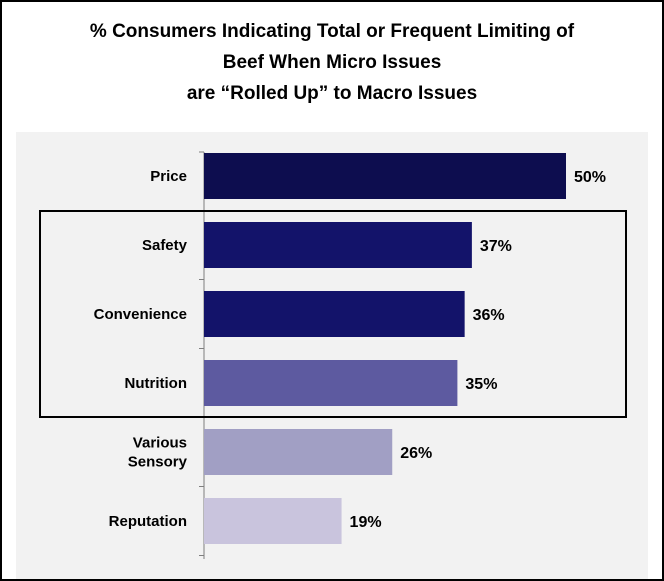  I want to click on category-label: Nutrition, so click(156, 383).